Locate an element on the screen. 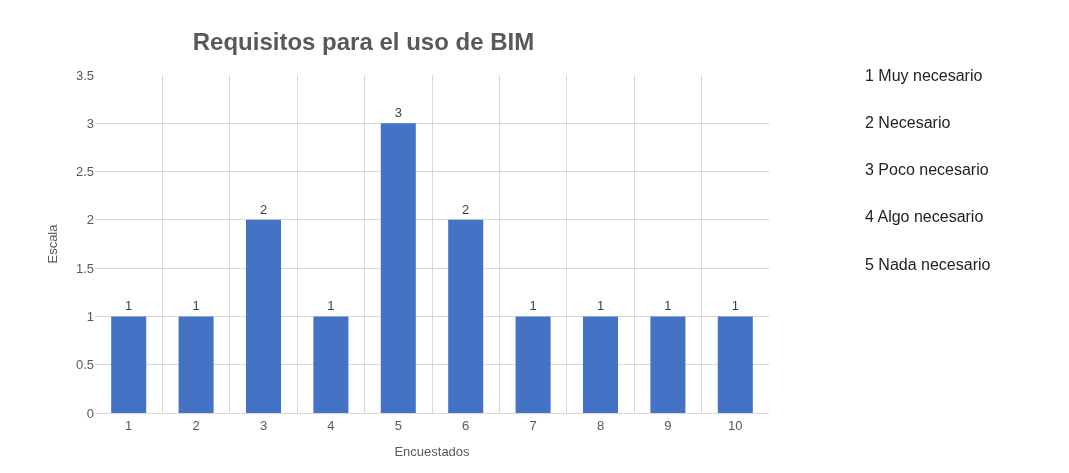 This screenshot has width=1069, height=473. y-tick-label: 0 is located at coordinates (90, 413).